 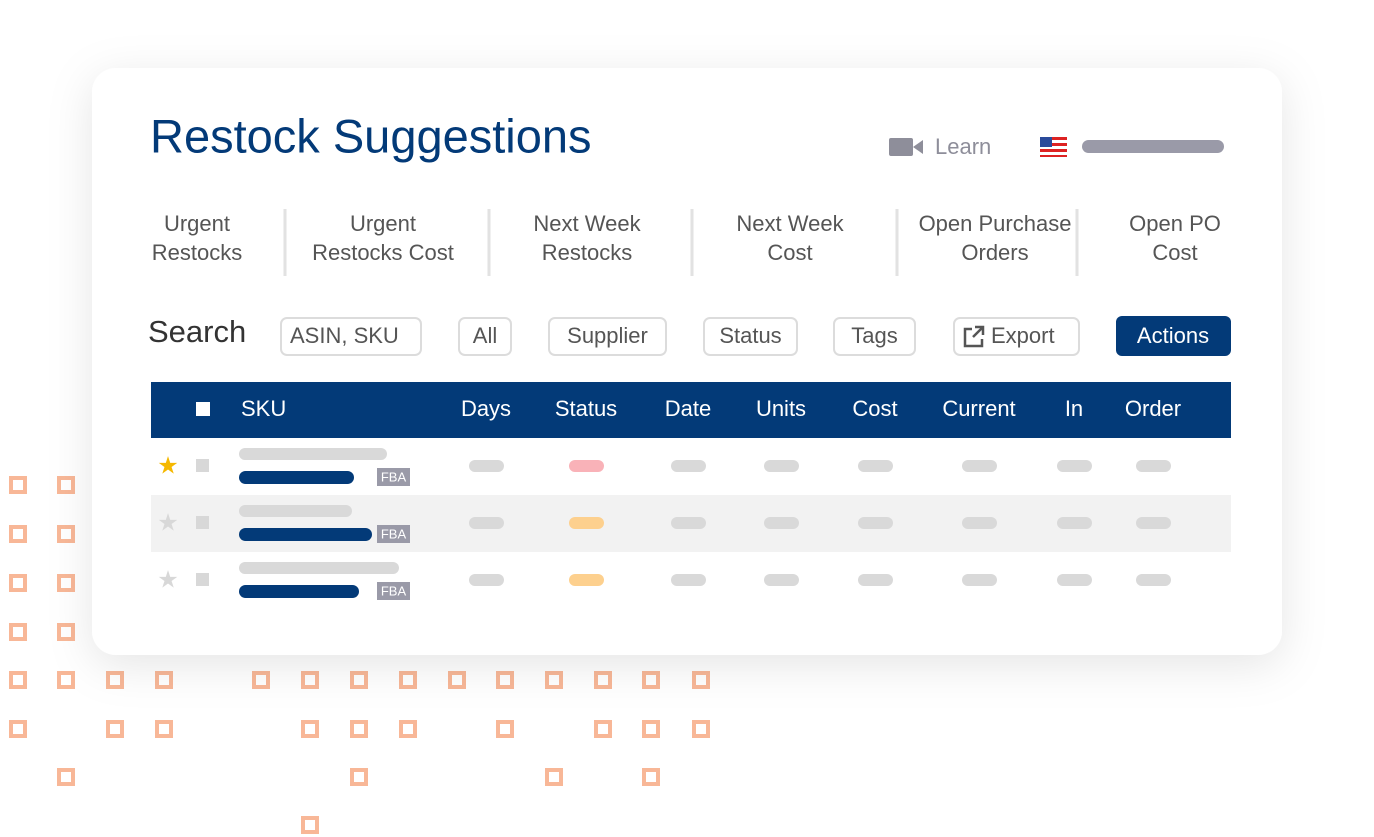 I want to click on export-button: Export, so click(x=1016, y=336).